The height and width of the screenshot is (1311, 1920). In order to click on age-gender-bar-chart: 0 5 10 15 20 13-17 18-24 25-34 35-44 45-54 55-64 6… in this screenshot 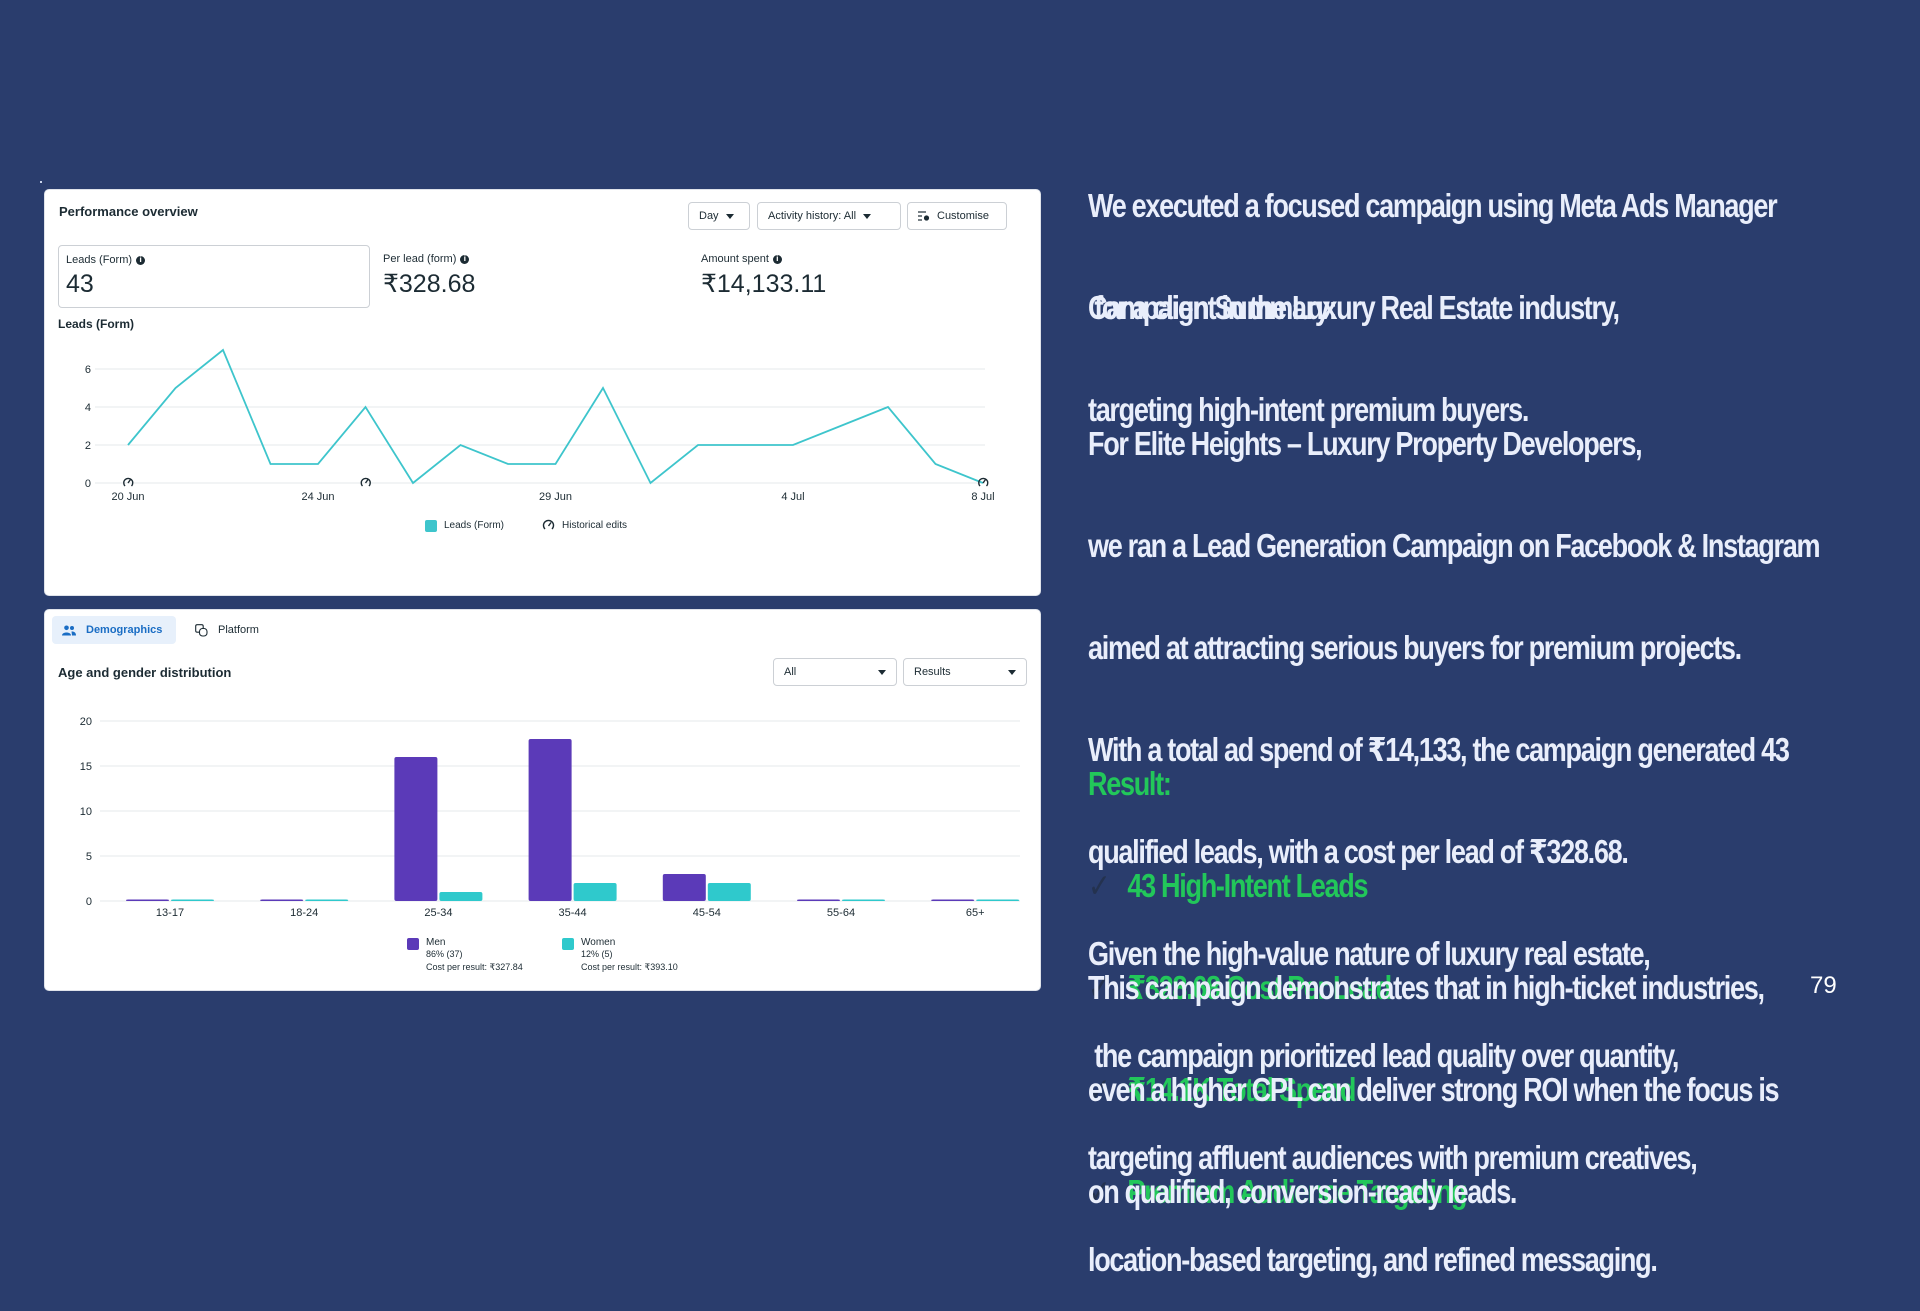, I will do `click(550, 817)`.